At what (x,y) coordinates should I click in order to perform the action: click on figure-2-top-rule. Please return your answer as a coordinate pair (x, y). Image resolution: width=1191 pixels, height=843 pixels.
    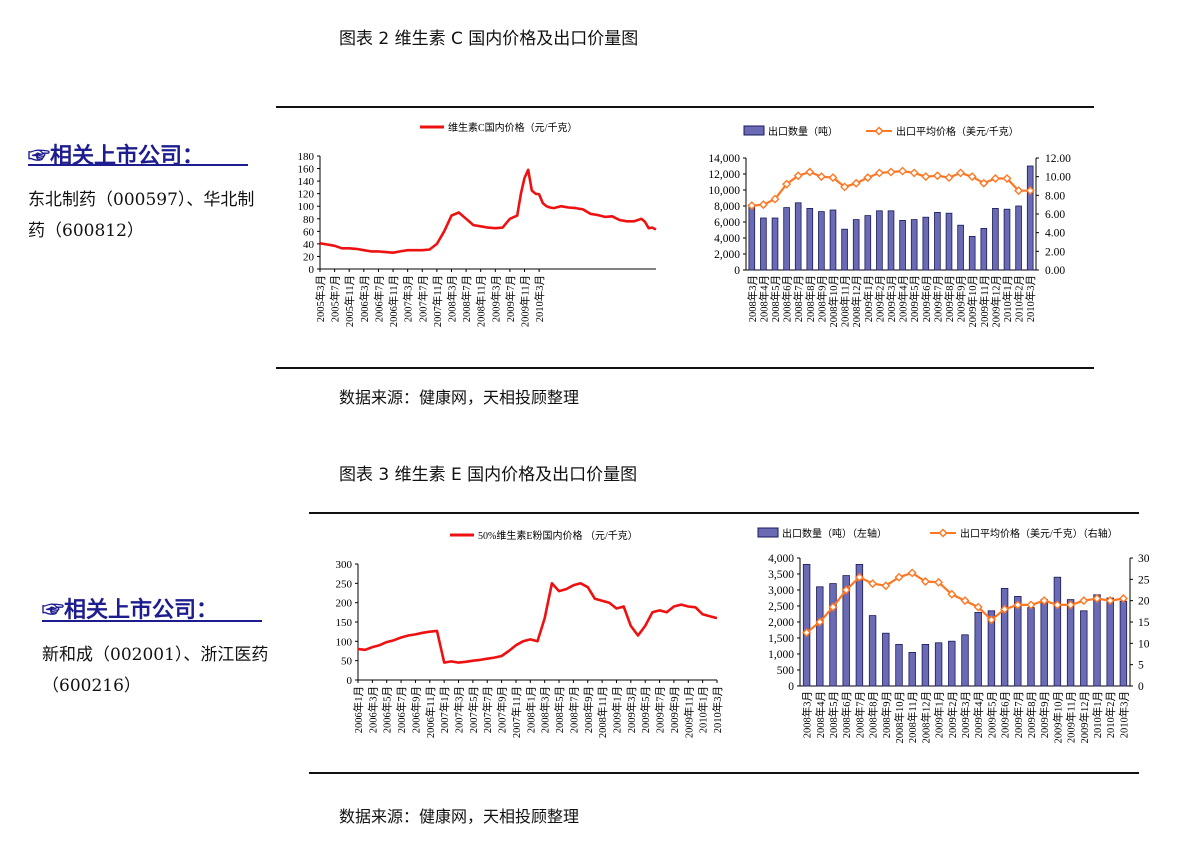
    Looking at the image, I should click on (685, 107).